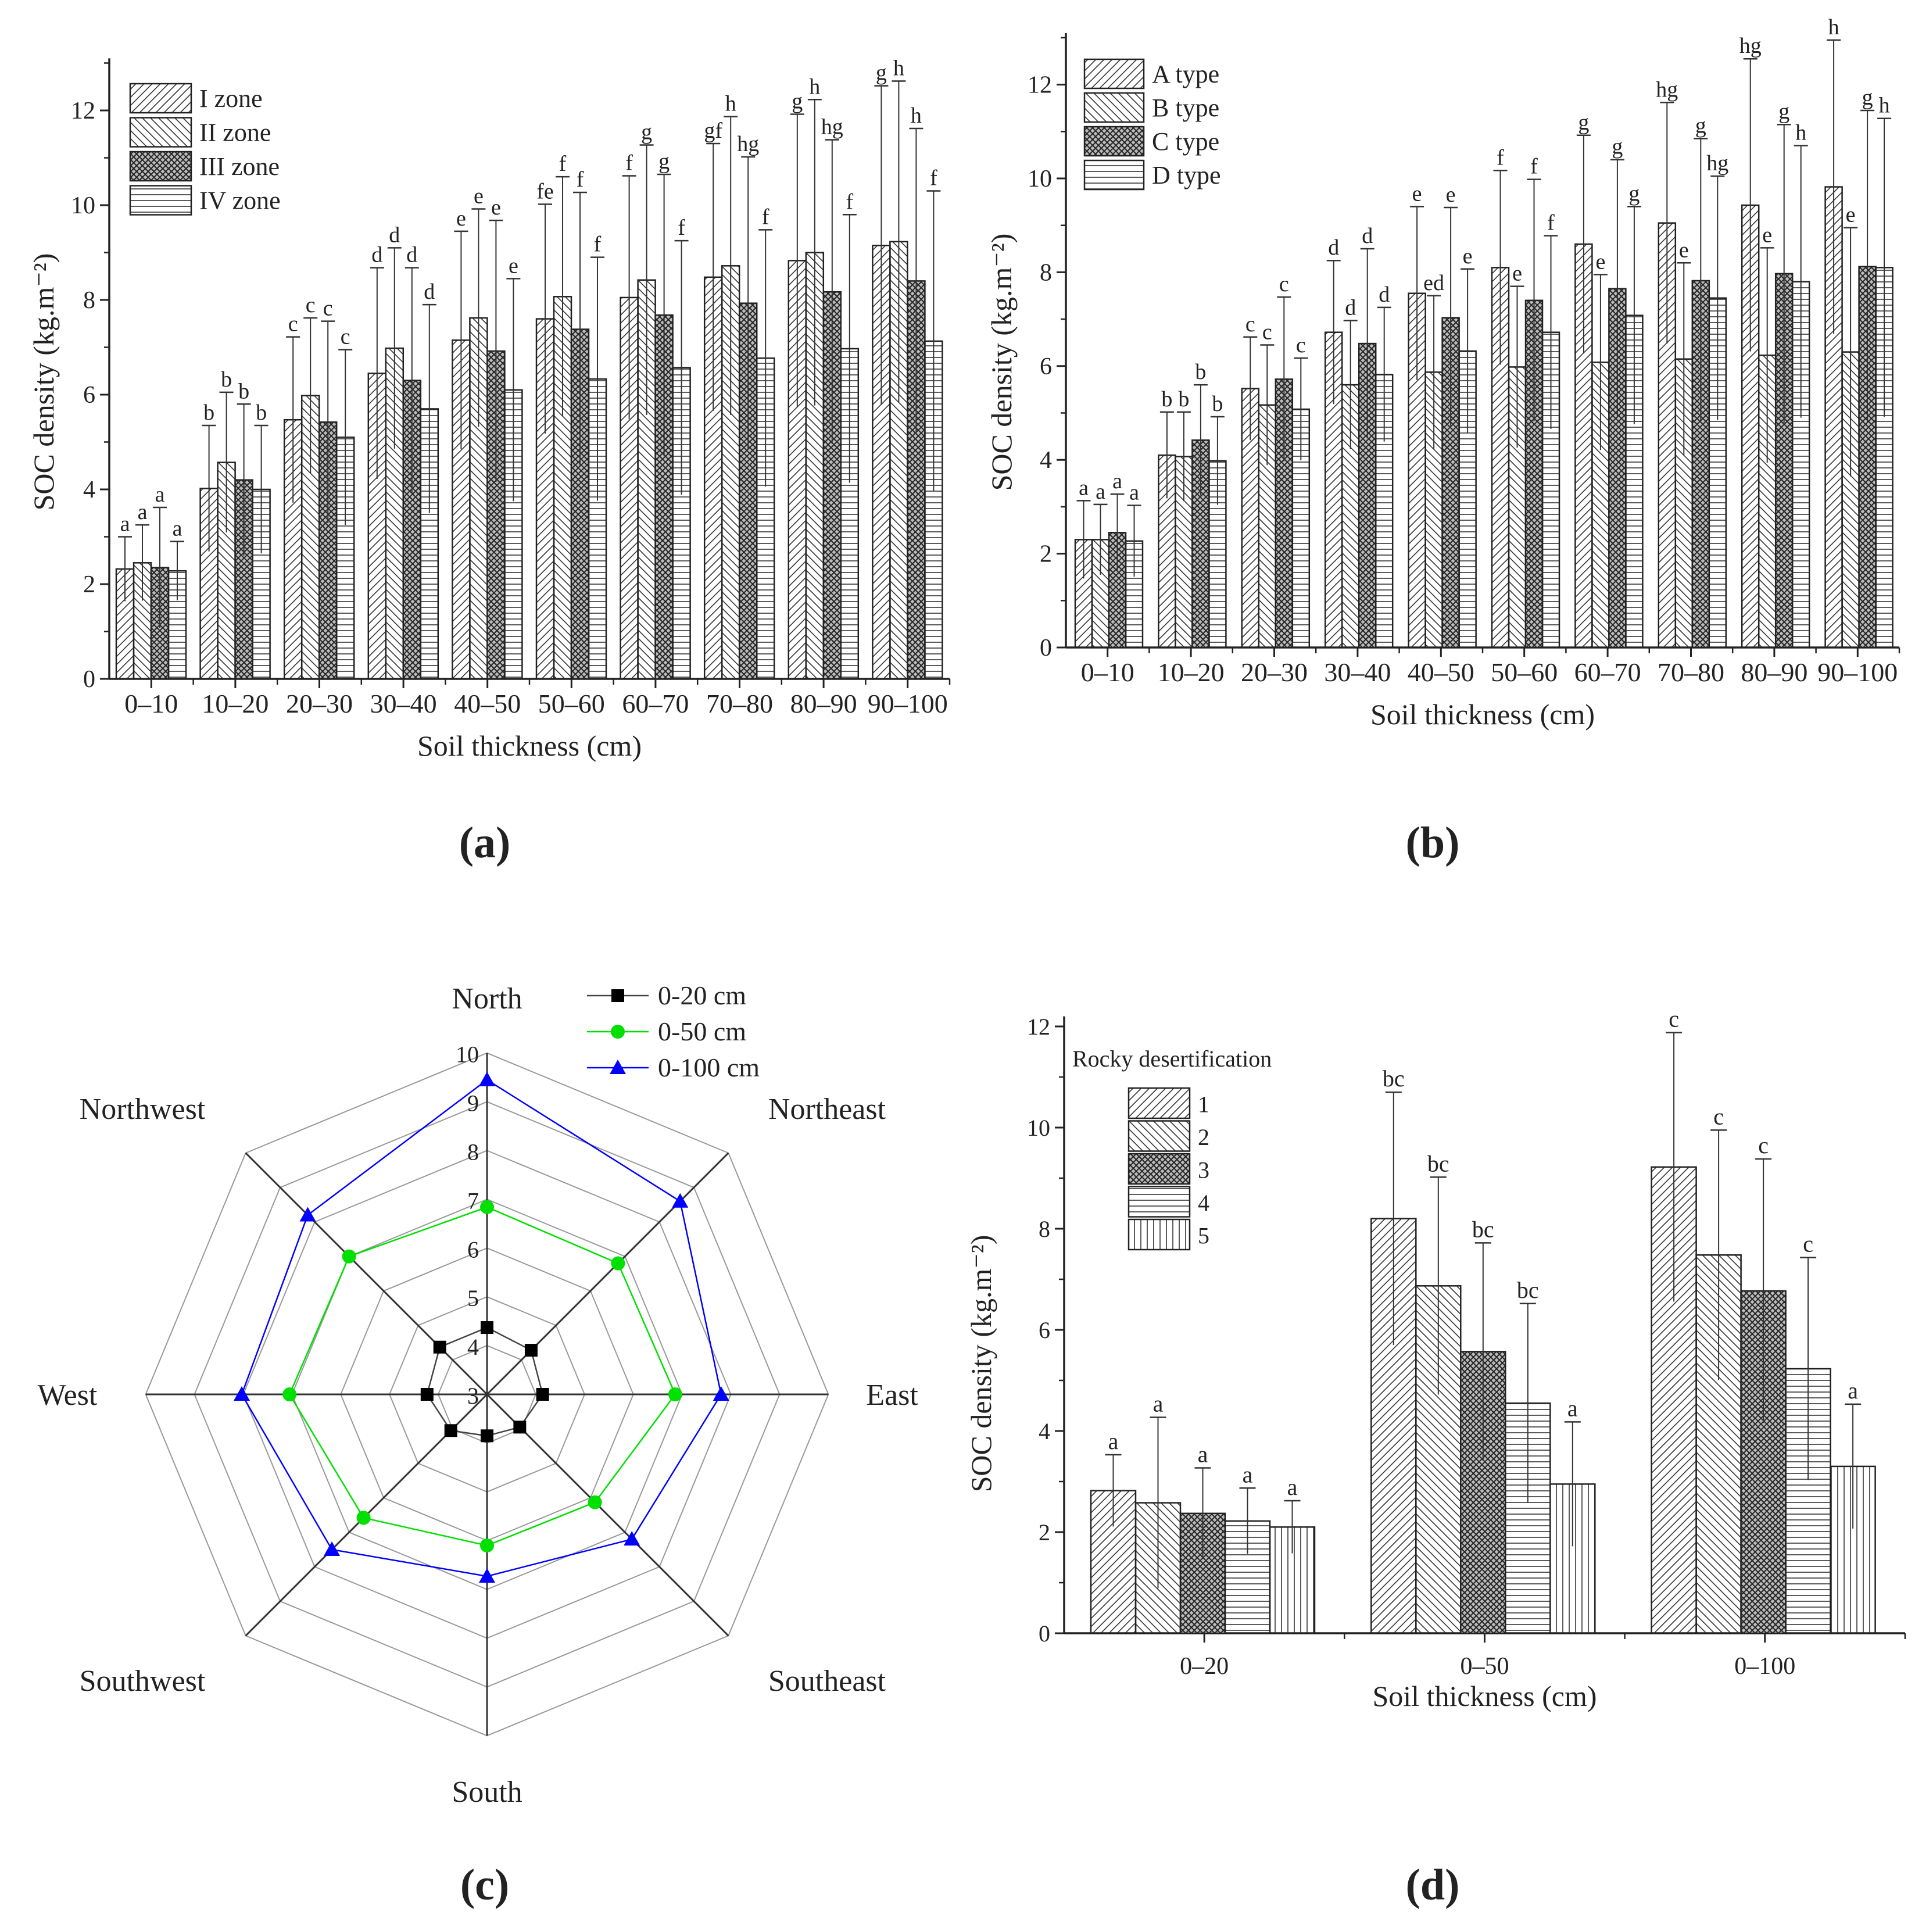 This screenshot has height=1932, width=1915. I want to click on legend-label: 4, so click(1203, 1203).